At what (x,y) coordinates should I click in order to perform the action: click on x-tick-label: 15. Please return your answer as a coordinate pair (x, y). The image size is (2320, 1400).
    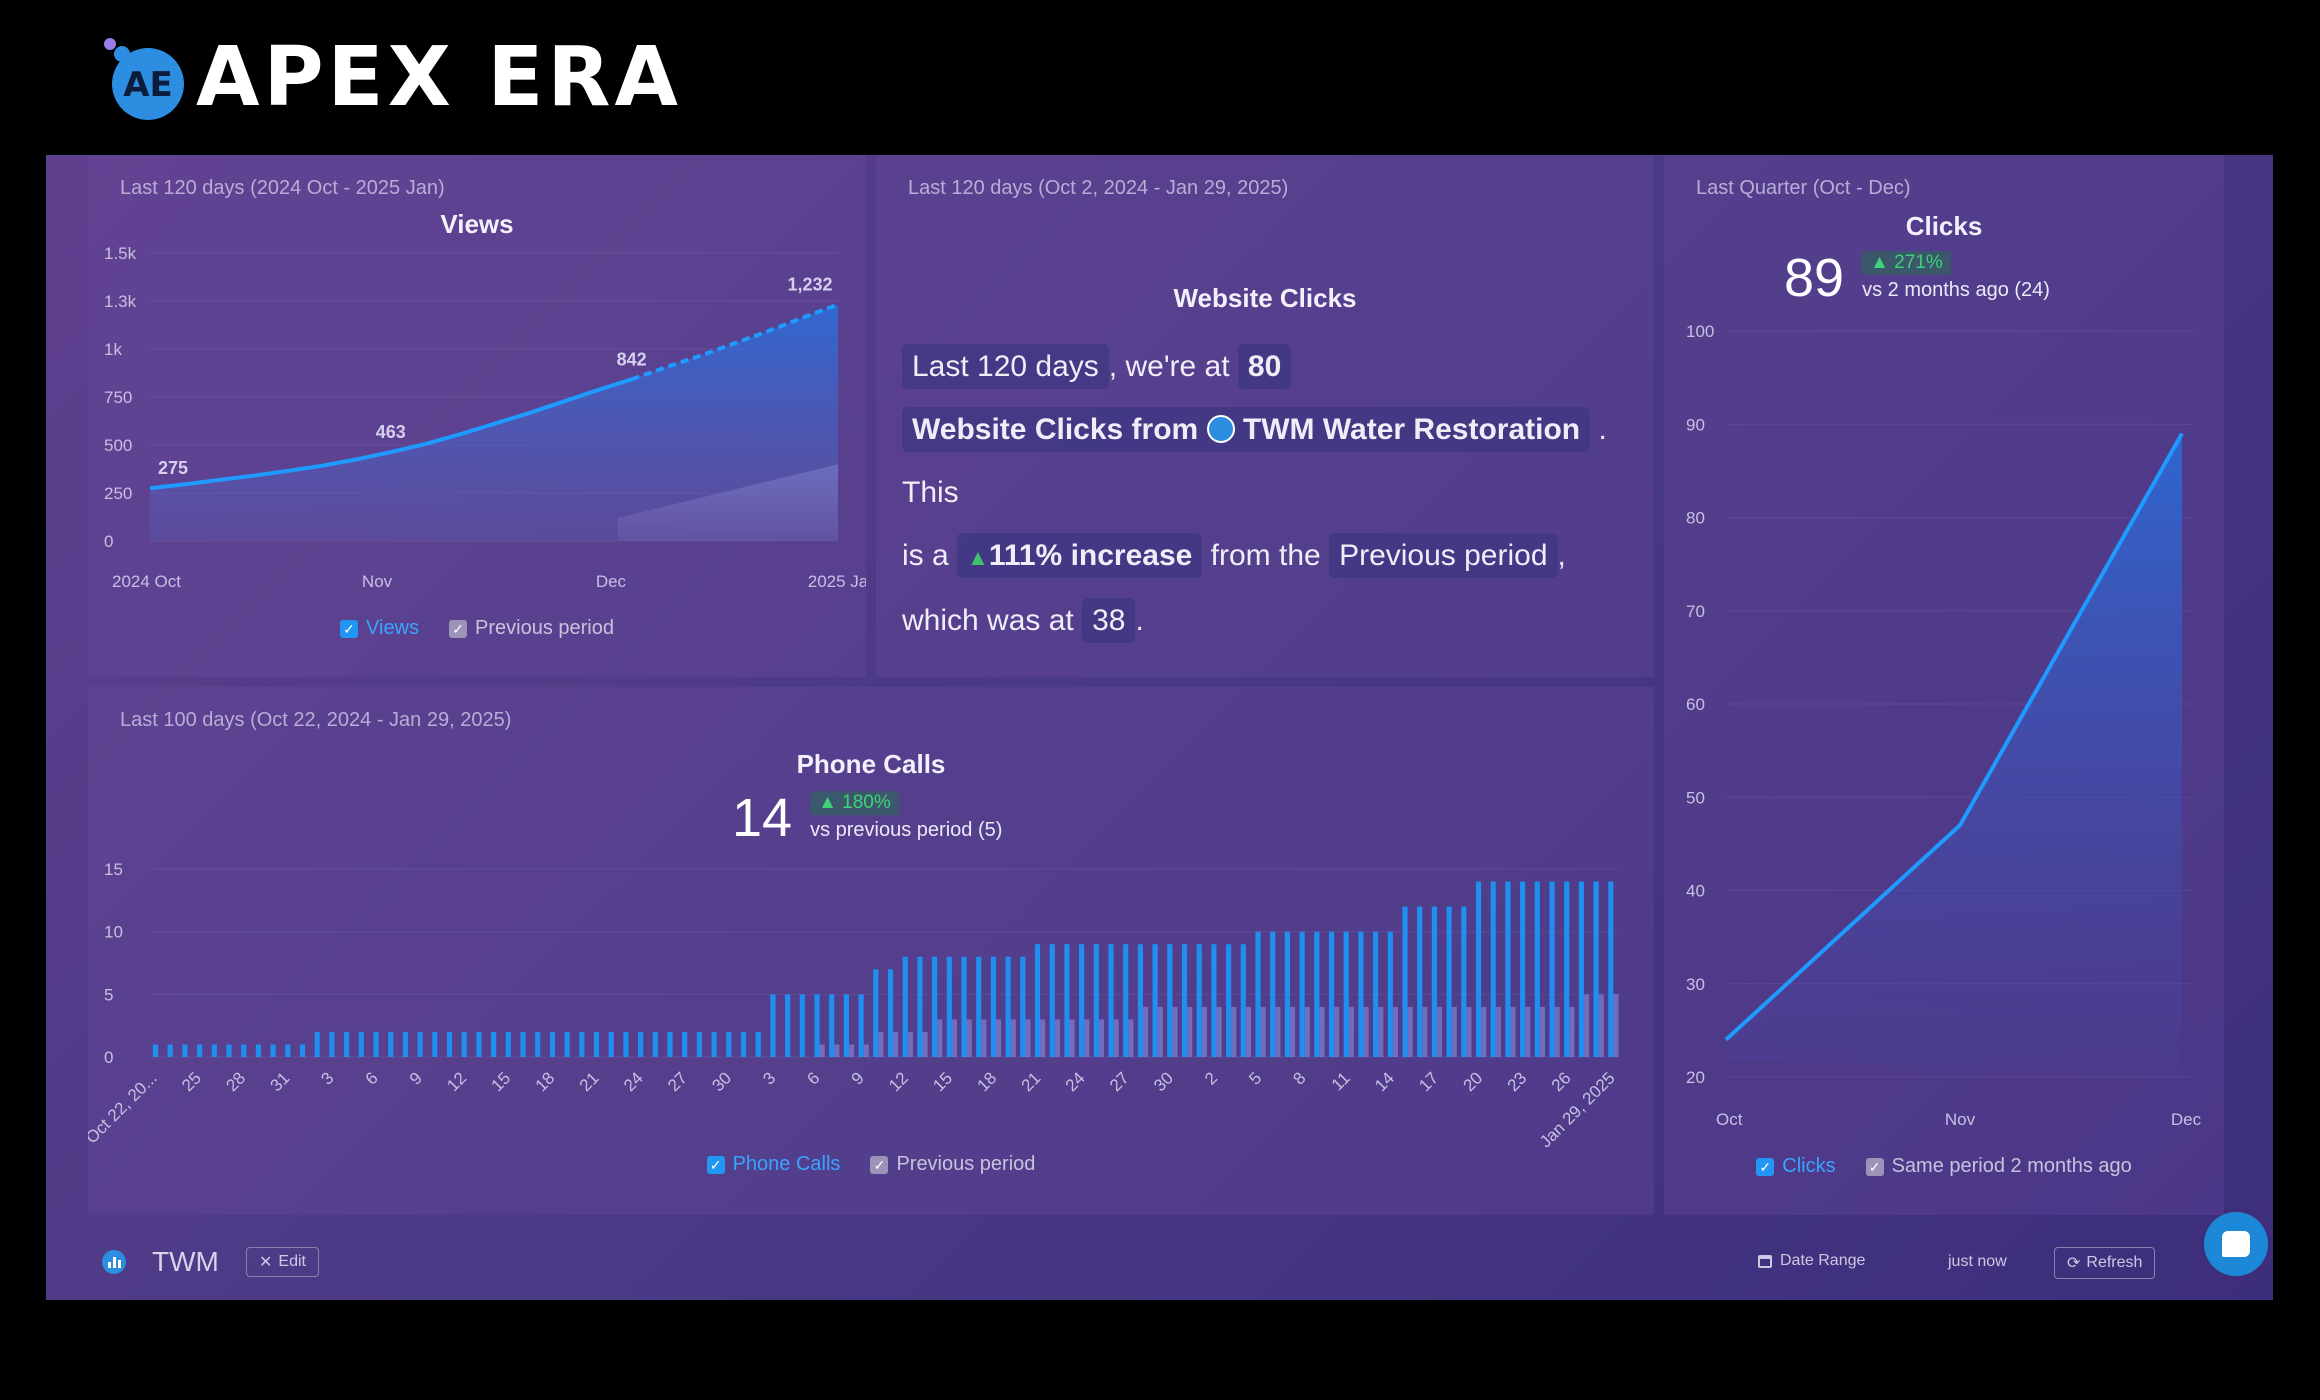
    Looking at the image, I should click on (942, 1081).